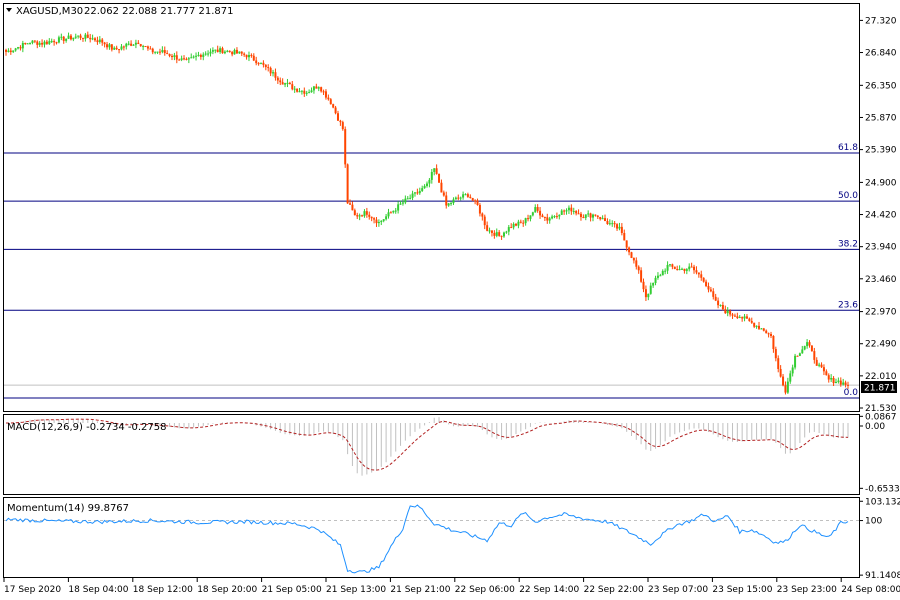  Describe the element at coordinates (614, 590) in the screenshot. I see `x-tick-label: 22 Sep 22:00` at that location.